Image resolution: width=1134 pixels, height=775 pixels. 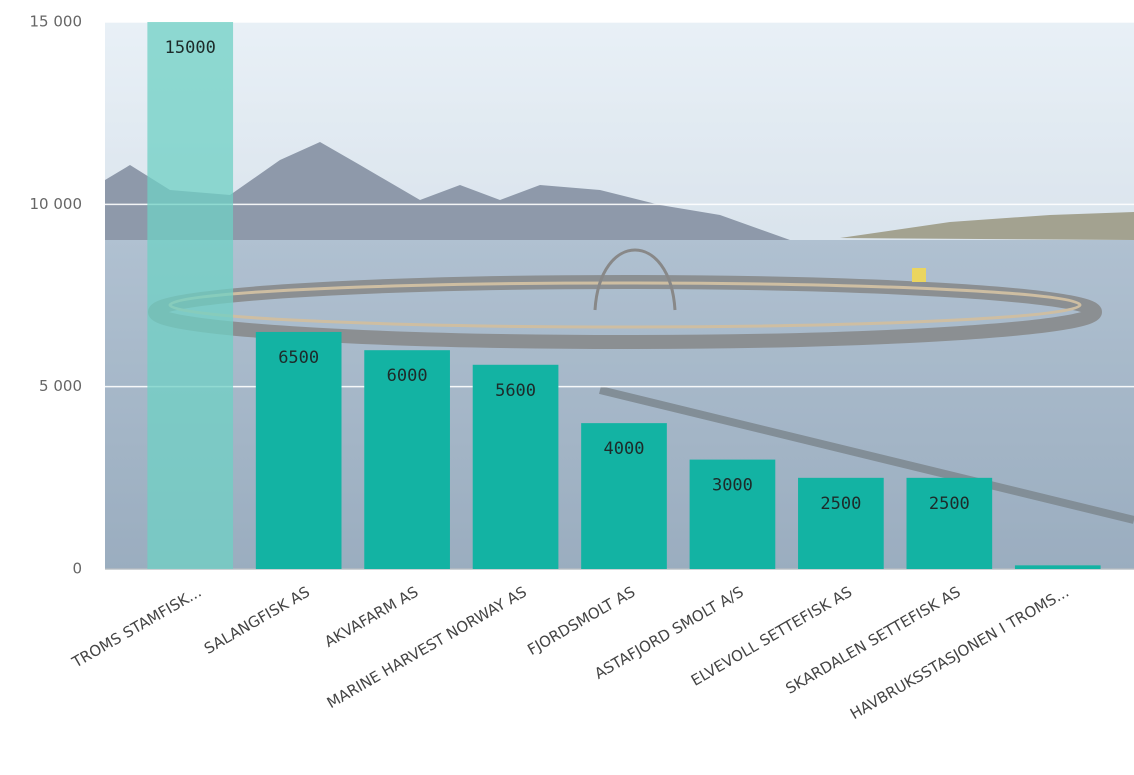 What do you see at coordinates (298, 358) in the screenshot?
I see `value-label: 6500` at bounding box center [298, 358].